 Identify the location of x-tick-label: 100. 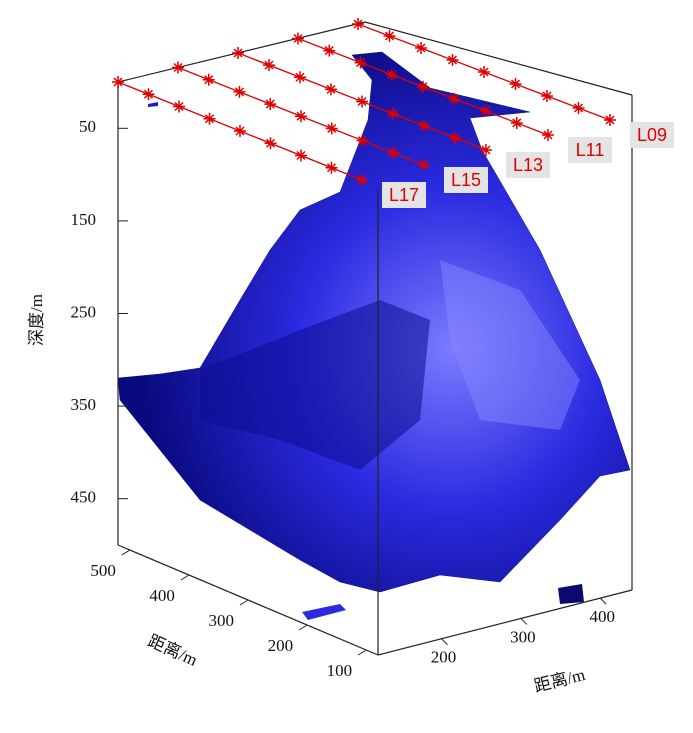
(340, 670).